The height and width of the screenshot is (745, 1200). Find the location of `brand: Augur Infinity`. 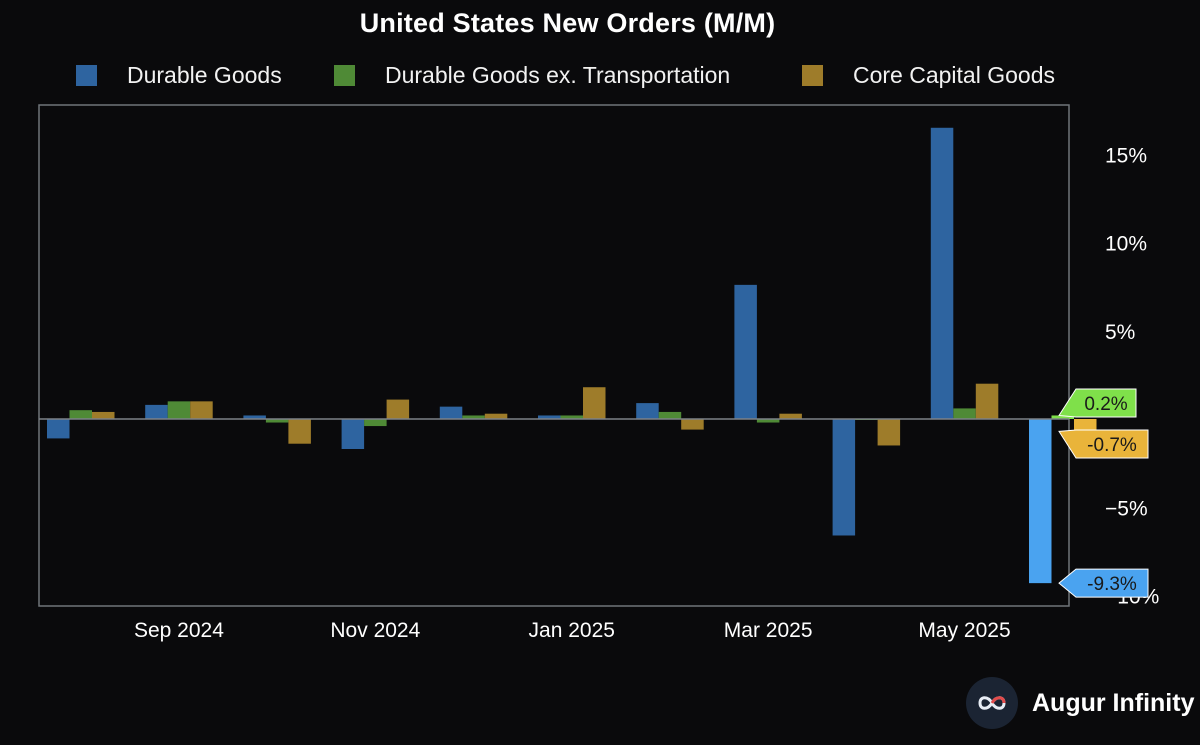

brand: Augur Infinity is located at coordinates (1080, 703).